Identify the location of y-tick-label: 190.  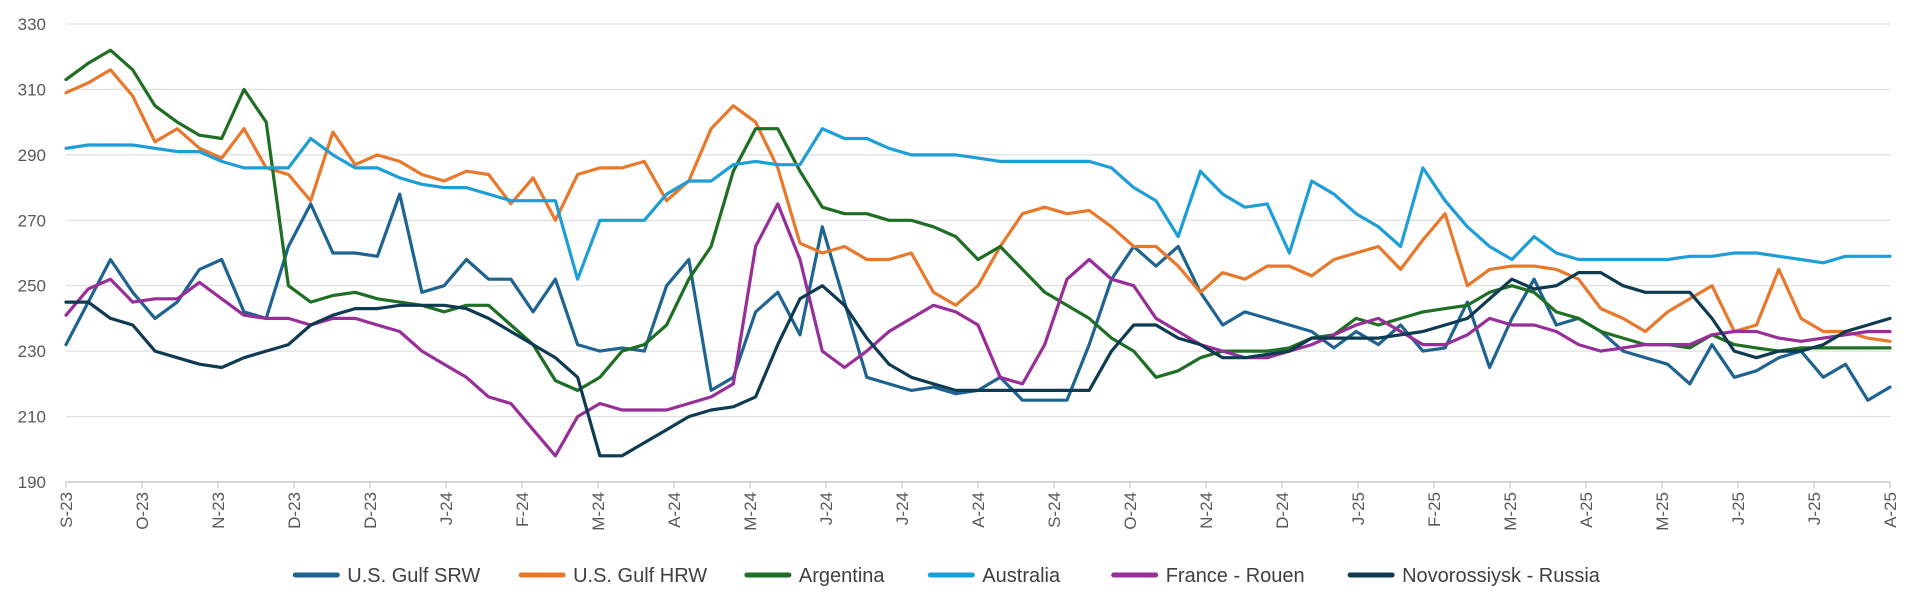
(32, 482).